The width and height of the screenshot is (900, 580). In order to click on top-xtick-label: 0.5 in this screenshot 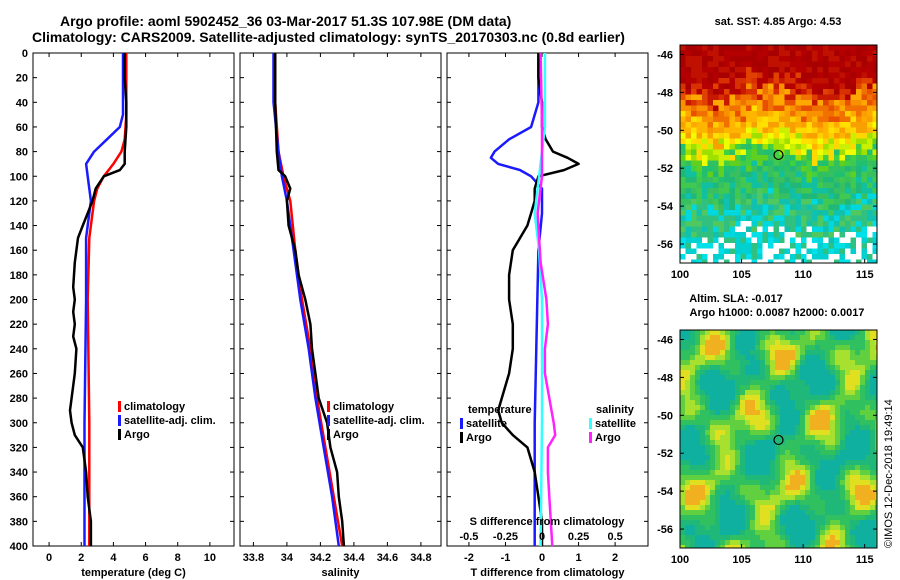, I will do `click(614, 537)`.